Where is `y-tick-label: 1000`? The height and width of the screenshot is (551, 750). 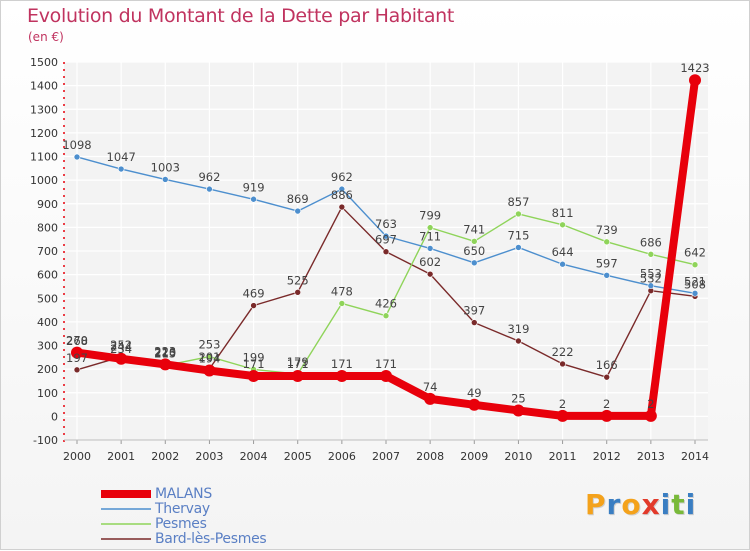 y-tick-label: 1000 is located at coordinates (44, 180).